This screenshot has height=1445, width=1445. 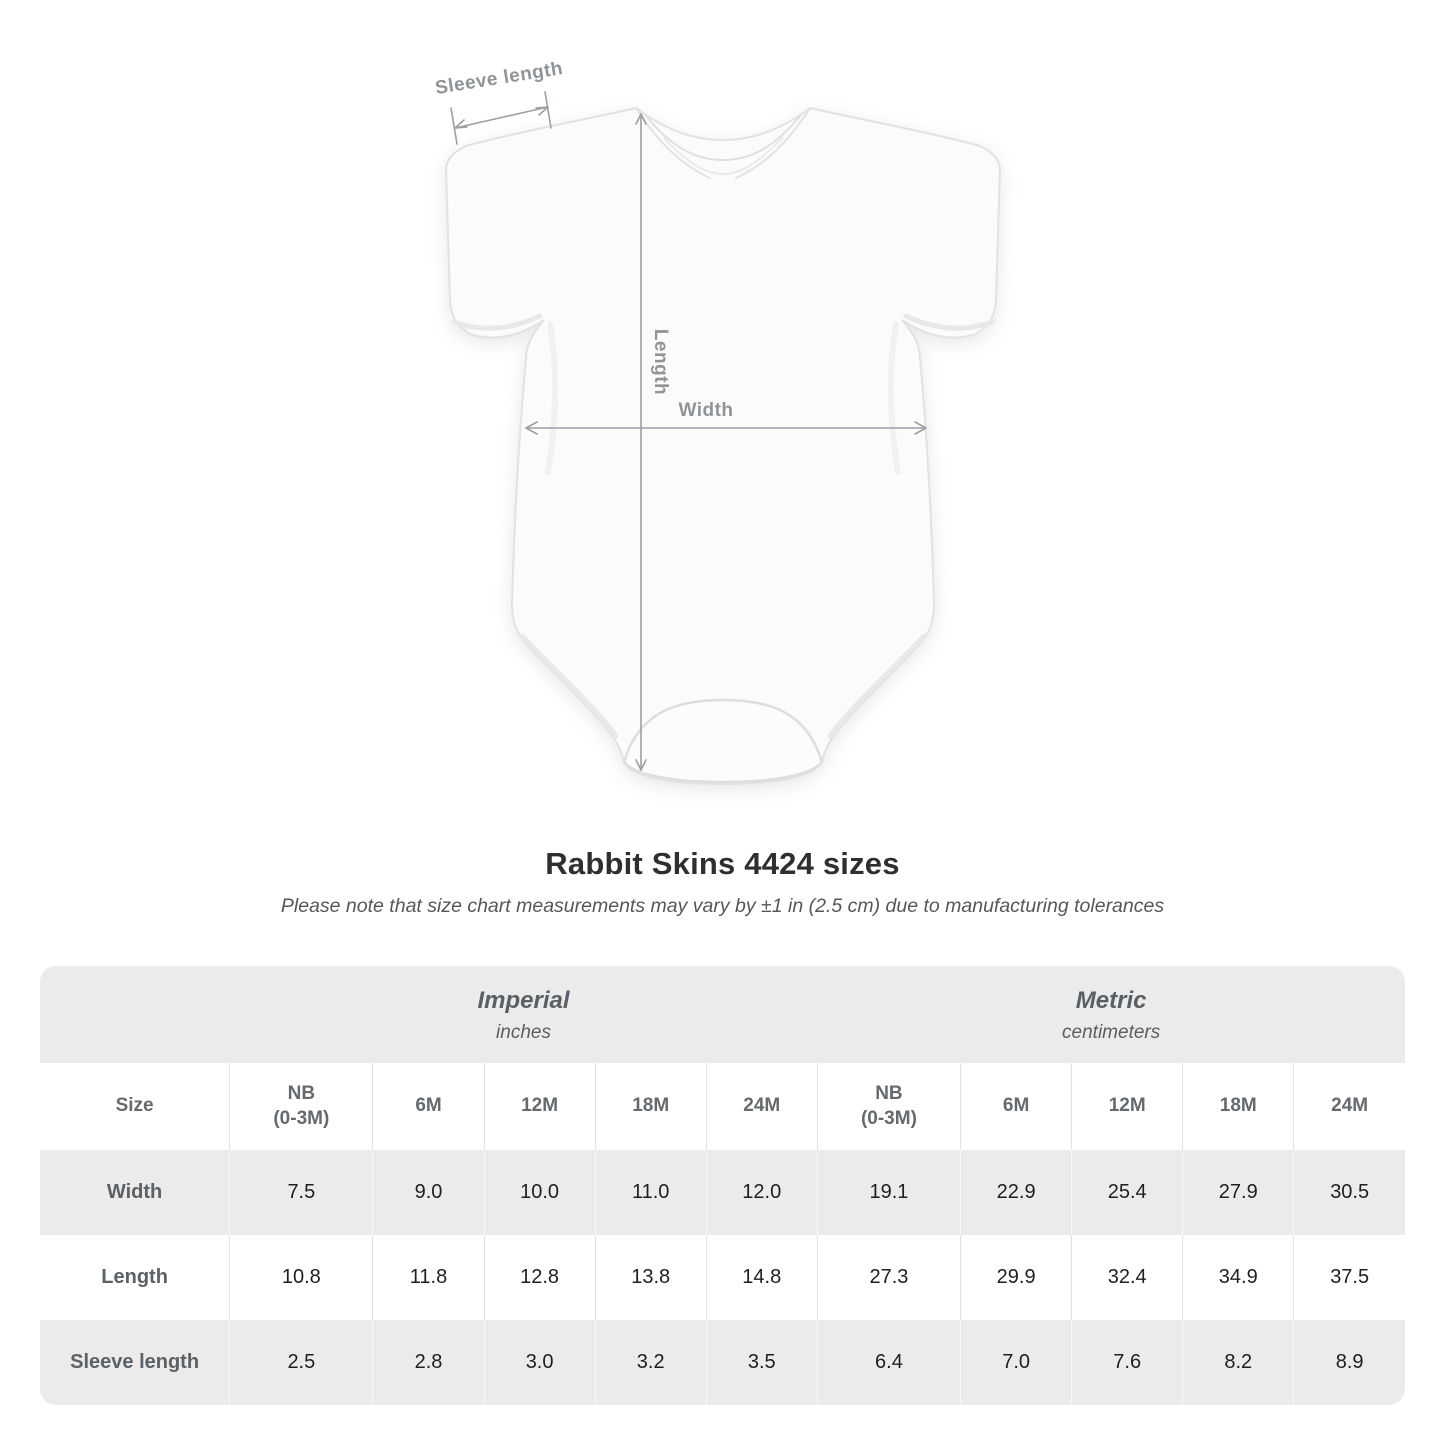 What do you see at coordinates (650, 1192) in the screenshot?
I see `cell: 11.0` at bounding box center [650, 1192].